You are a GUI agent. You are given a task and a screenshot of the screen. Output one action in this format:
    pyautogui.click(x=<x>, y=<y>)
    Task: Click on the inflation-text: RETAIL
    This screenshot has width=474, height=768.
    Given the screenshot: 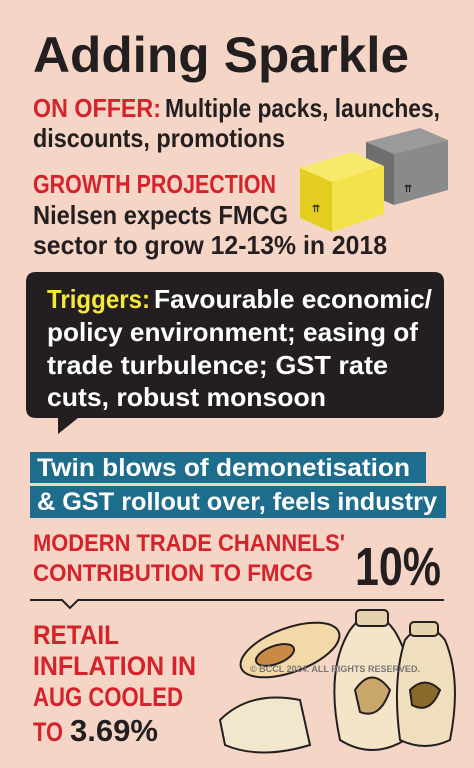 What is the action you would take?
    pyautogui.click(x=76, y=635)
    